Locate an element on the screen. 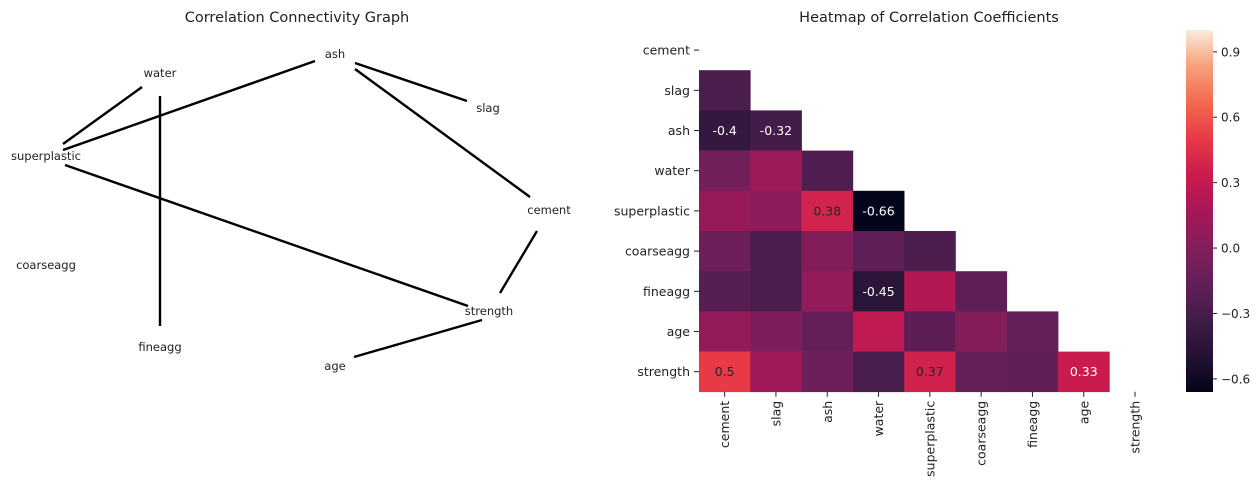 This screenshot has height=492, width=1258. node-age: age is located at coordinates (334, 366).